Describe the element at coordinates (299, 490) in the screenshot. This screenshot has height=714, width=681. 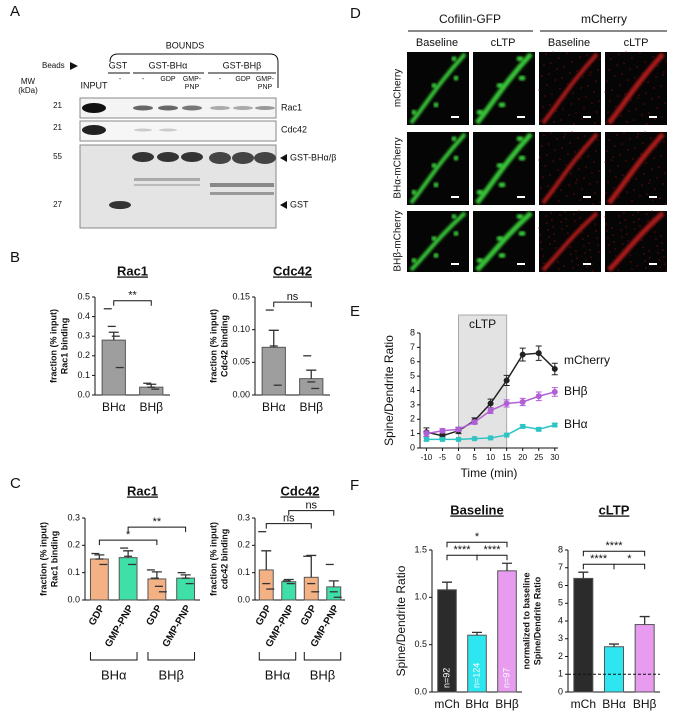
I see `chart-title: Cdc42` at that location.